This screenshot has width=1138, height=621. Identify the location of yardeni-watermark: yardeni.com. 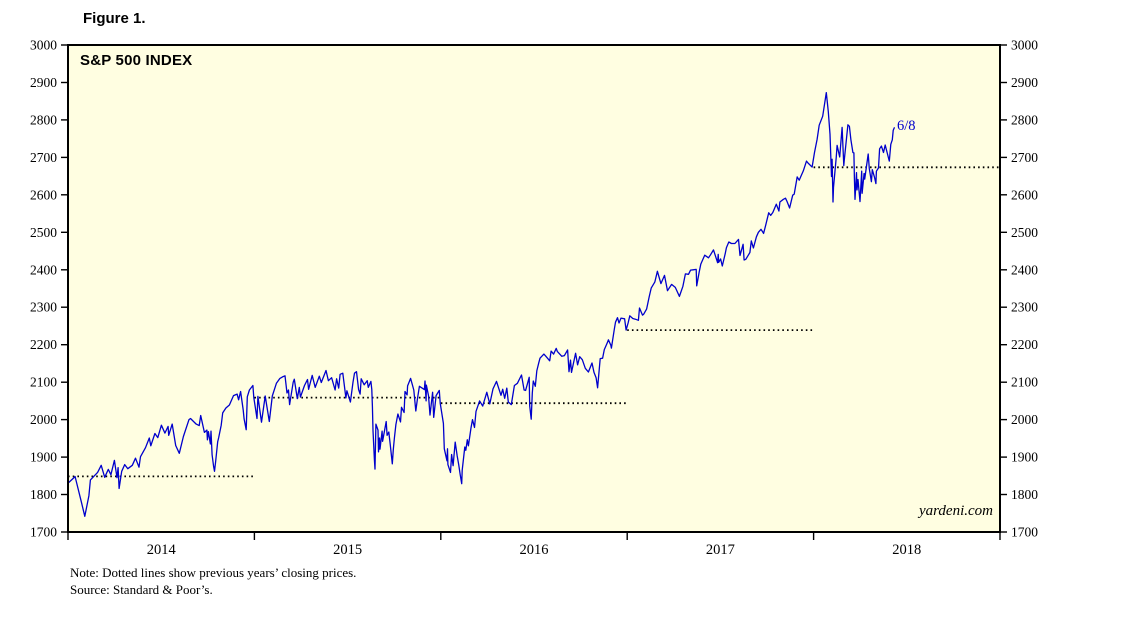
(955, 511).